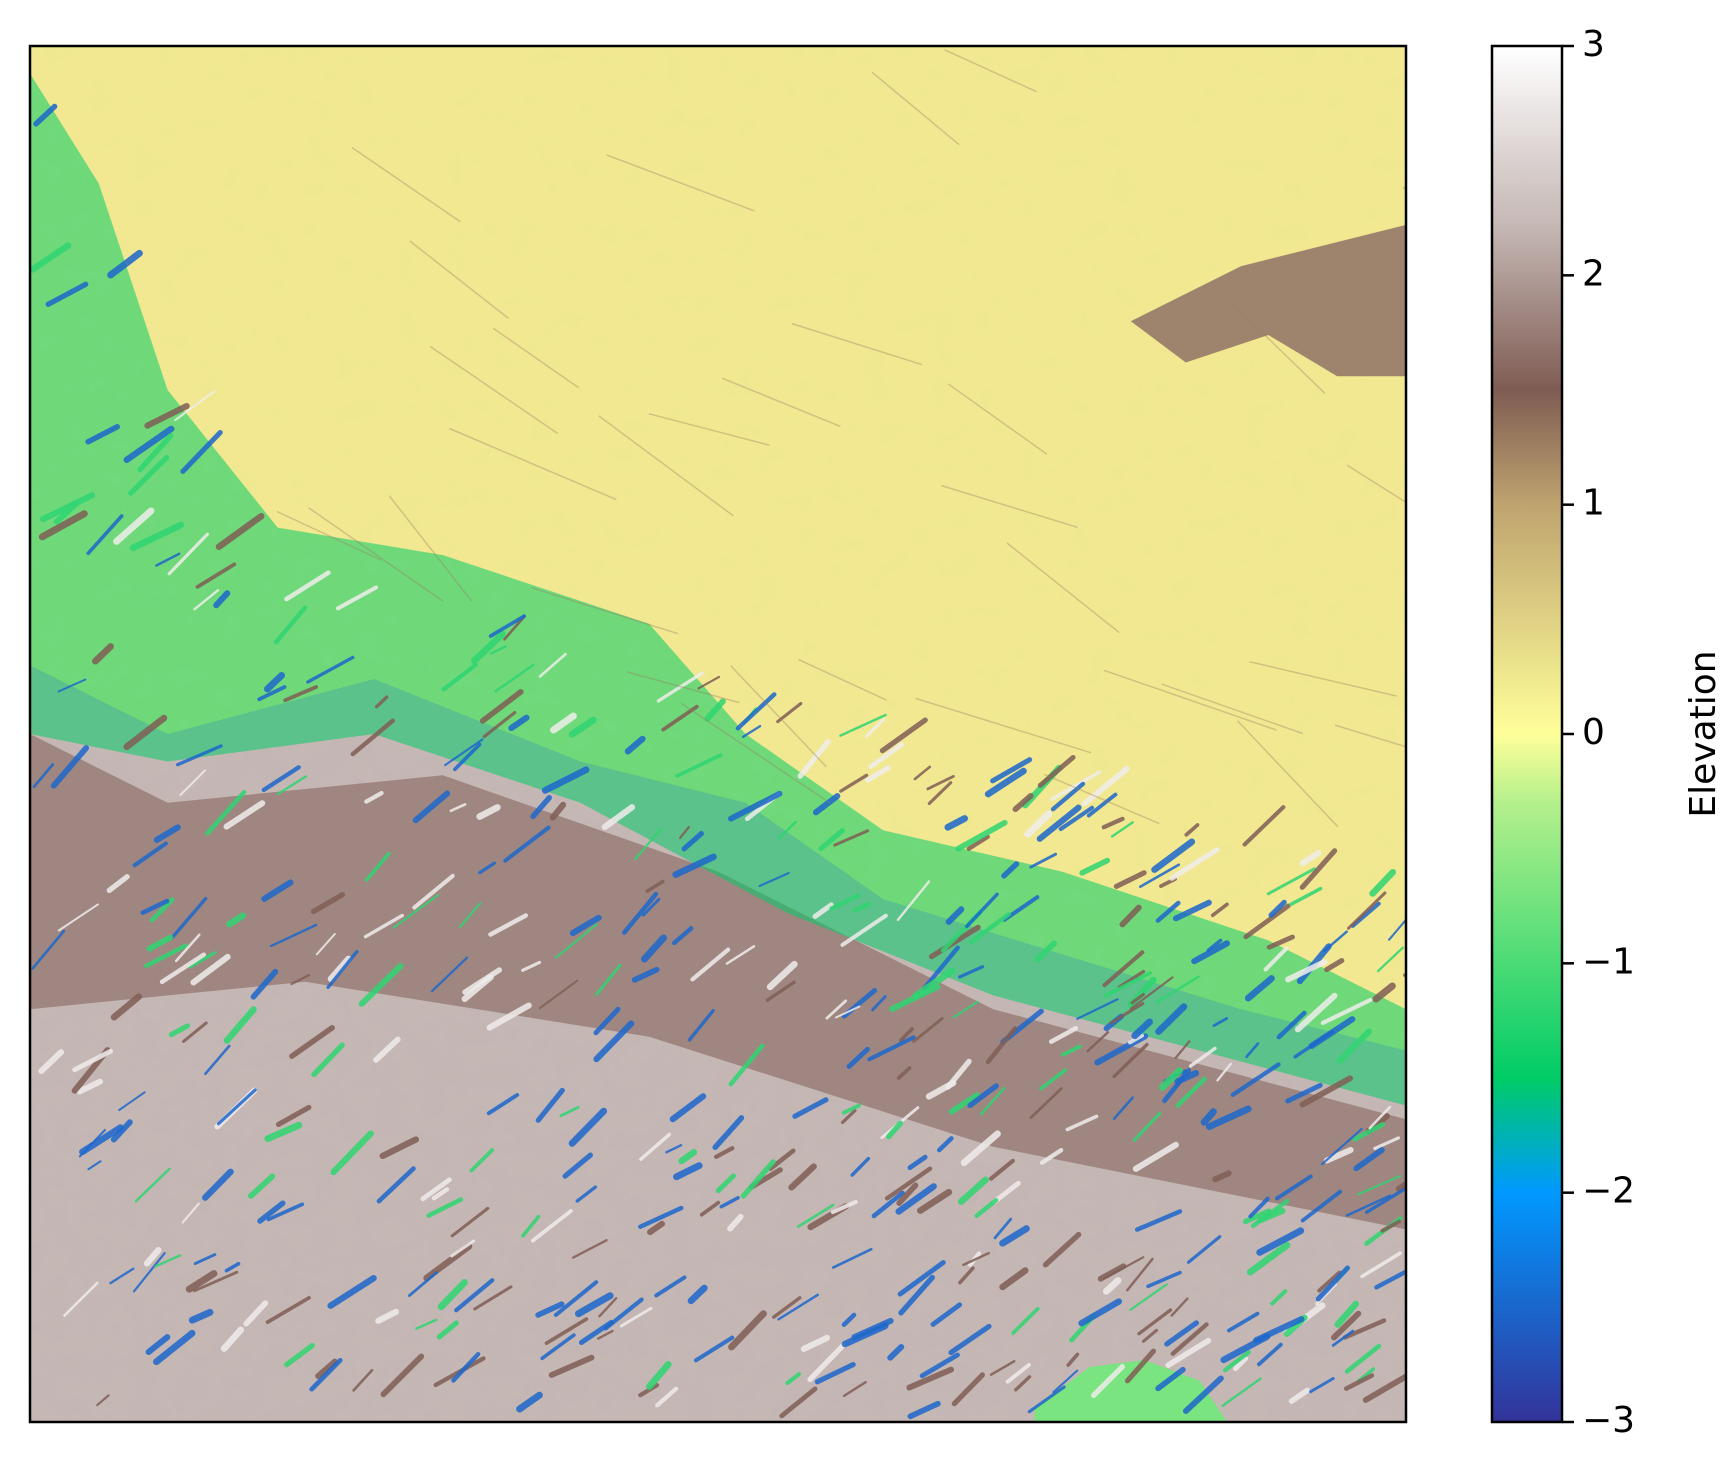  What do you see at coordinates (1598, 732) in the screenshot?
I see `colorbar-ticks: −3 −2 −1 0 1 2 3` at bounding box center [1598, 732].